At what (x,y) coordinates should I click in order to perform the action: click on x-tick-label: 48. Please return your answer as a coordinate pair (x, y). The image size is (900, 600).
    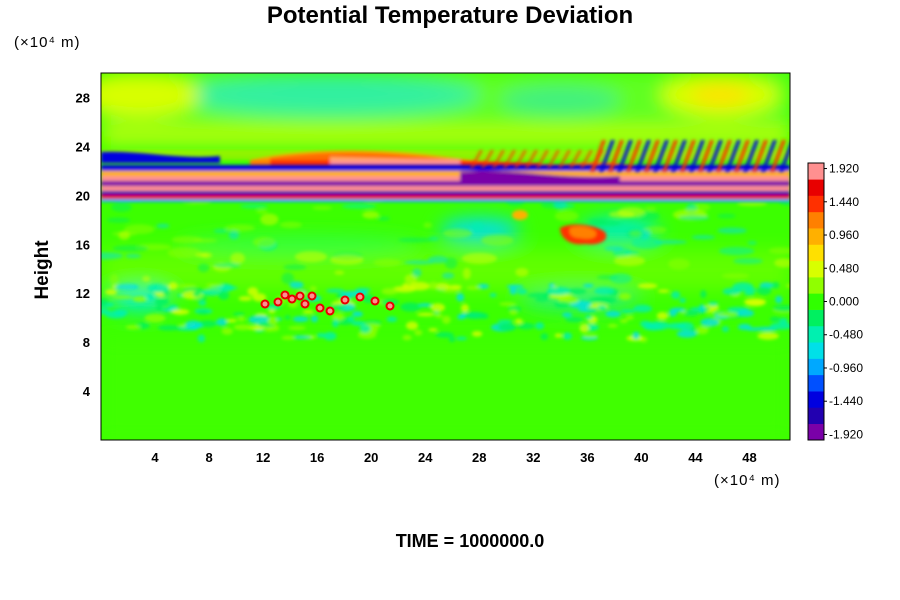
    Looking at the image, I should click on (749, 457).